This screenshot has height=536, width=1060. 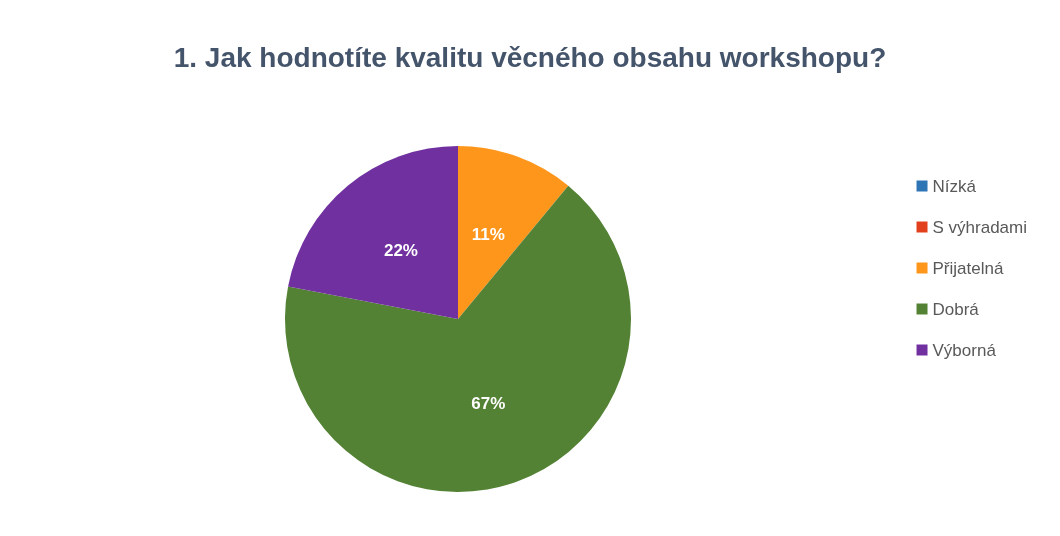 What do you see at coordinates (488, 235) in the screenshot?
I see `data-label: 11%` at bounding box center [488, 235].